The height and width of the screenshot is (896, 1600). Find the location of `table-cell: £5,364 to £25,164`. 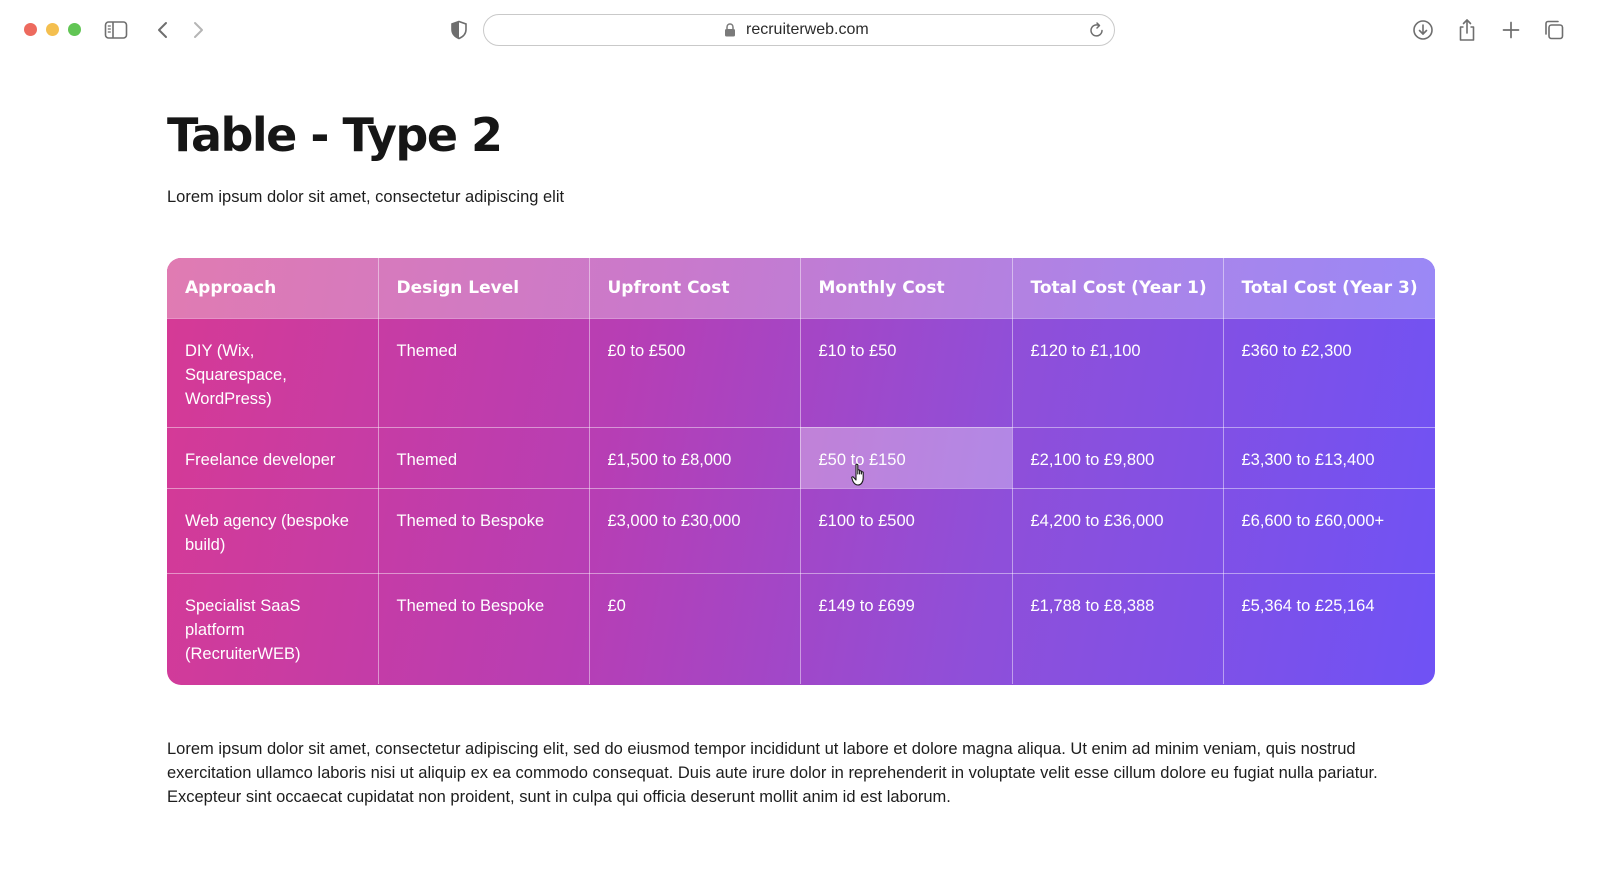

table-cell: £5,364 to £25,164 is located at coordinates (1308, 605).